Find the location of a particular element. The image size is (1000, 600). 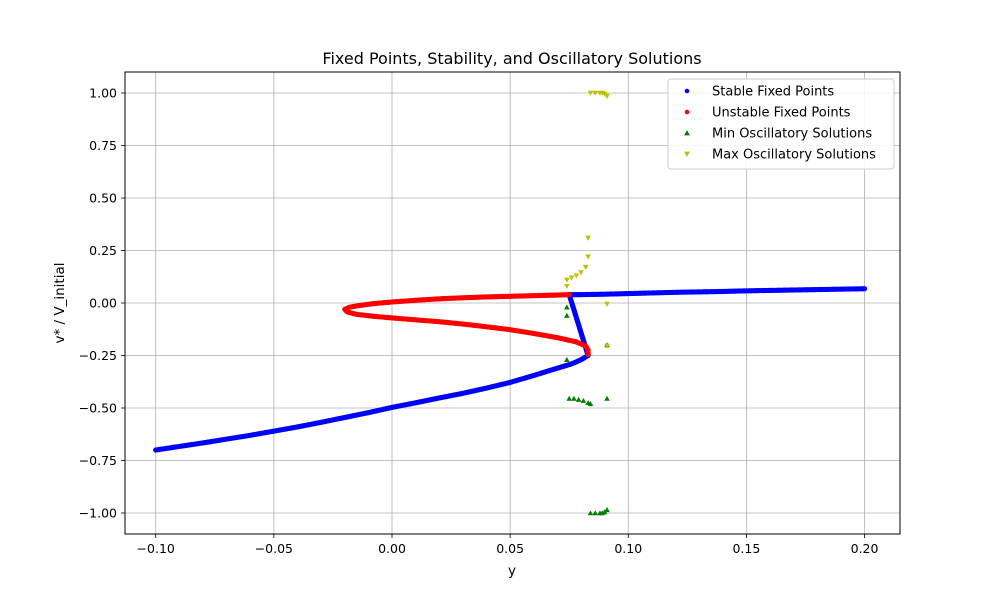

x-axis: −0.10 −0.05 0.00 0.05 0.10 0.15 0.20 is located at coordinates (508, 545).